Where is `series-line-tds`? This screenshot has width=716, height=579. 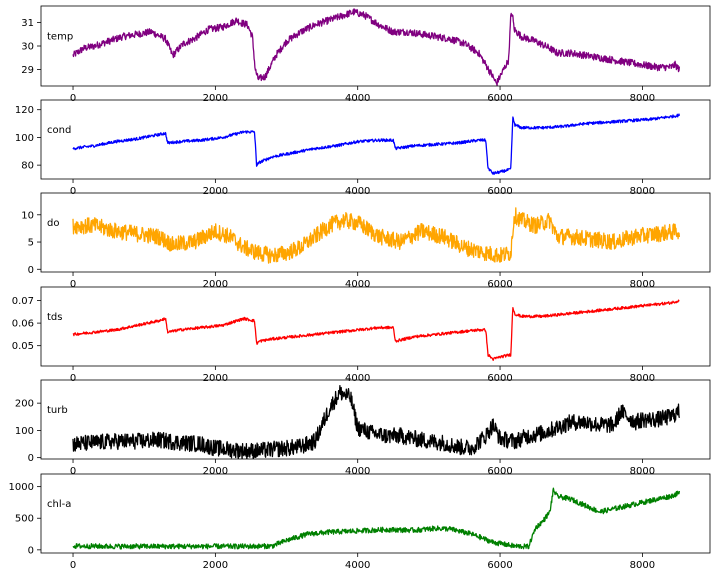
series-line-tds is located at coordinates (376, 330).